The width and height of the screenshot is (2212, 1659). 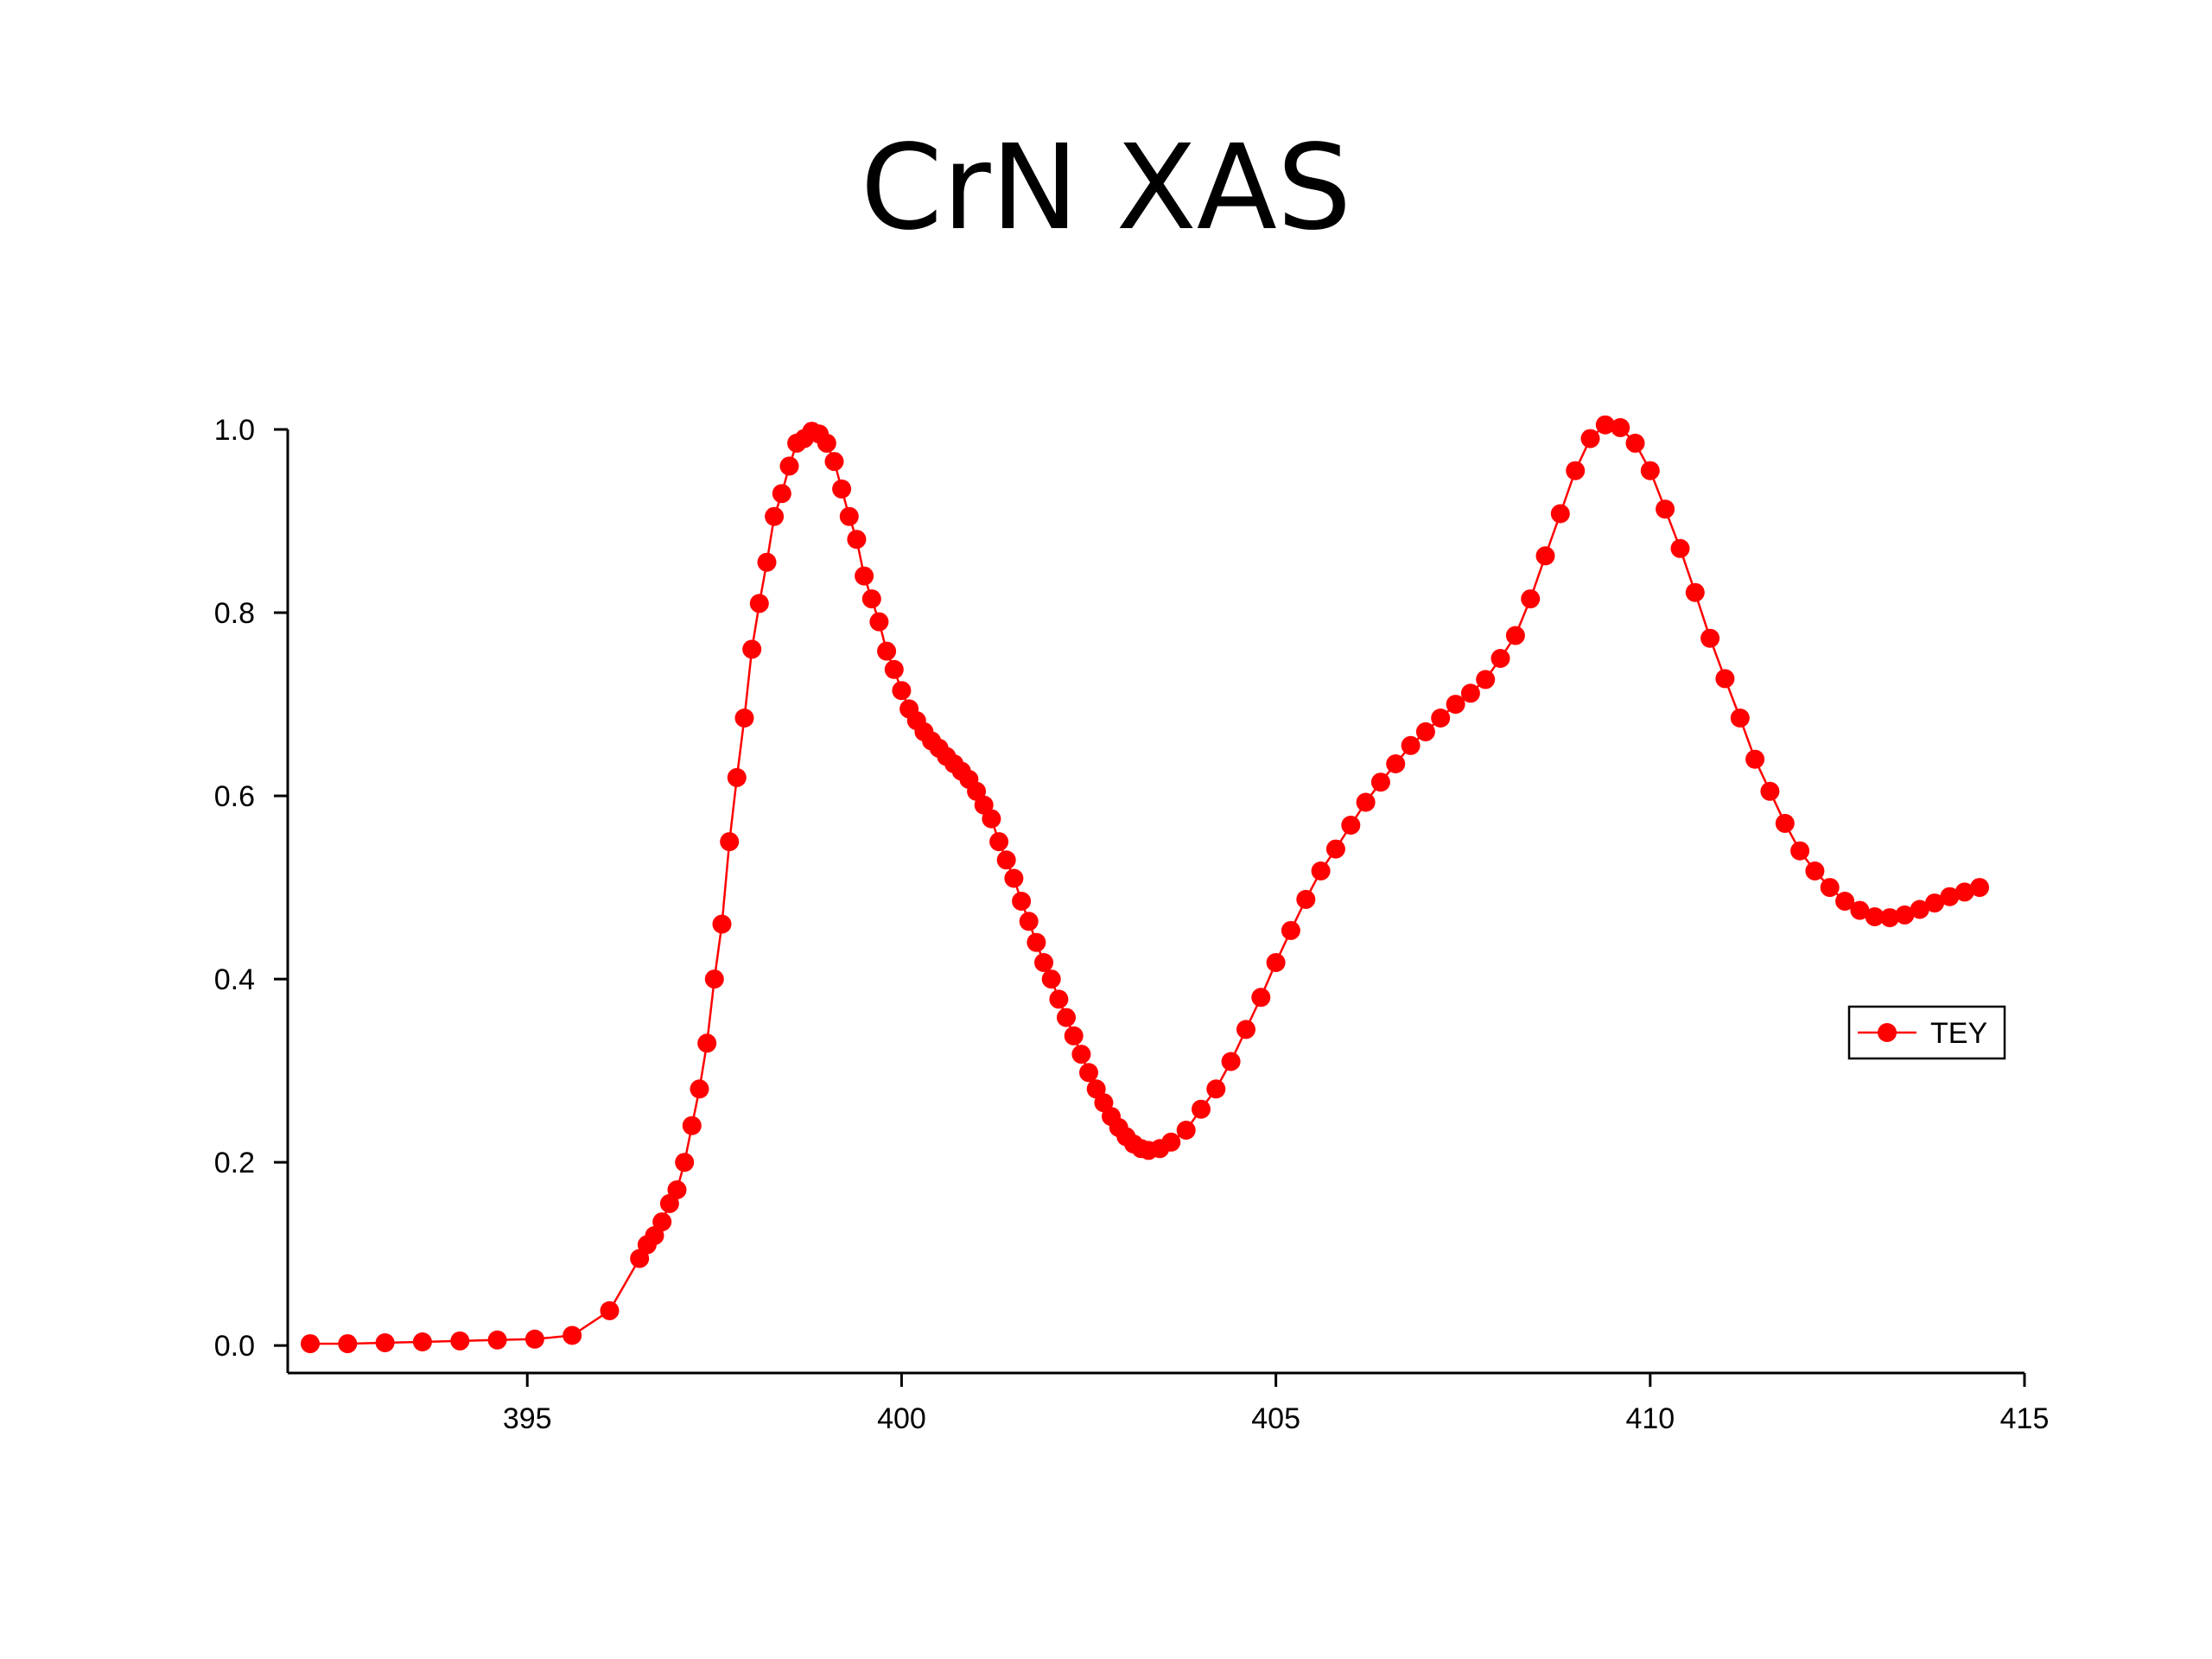 What do you see at coordinates (901, 1418) in the screenshot?
I see `x-tick-label-400: 400` at bounding box center [901, 1418].